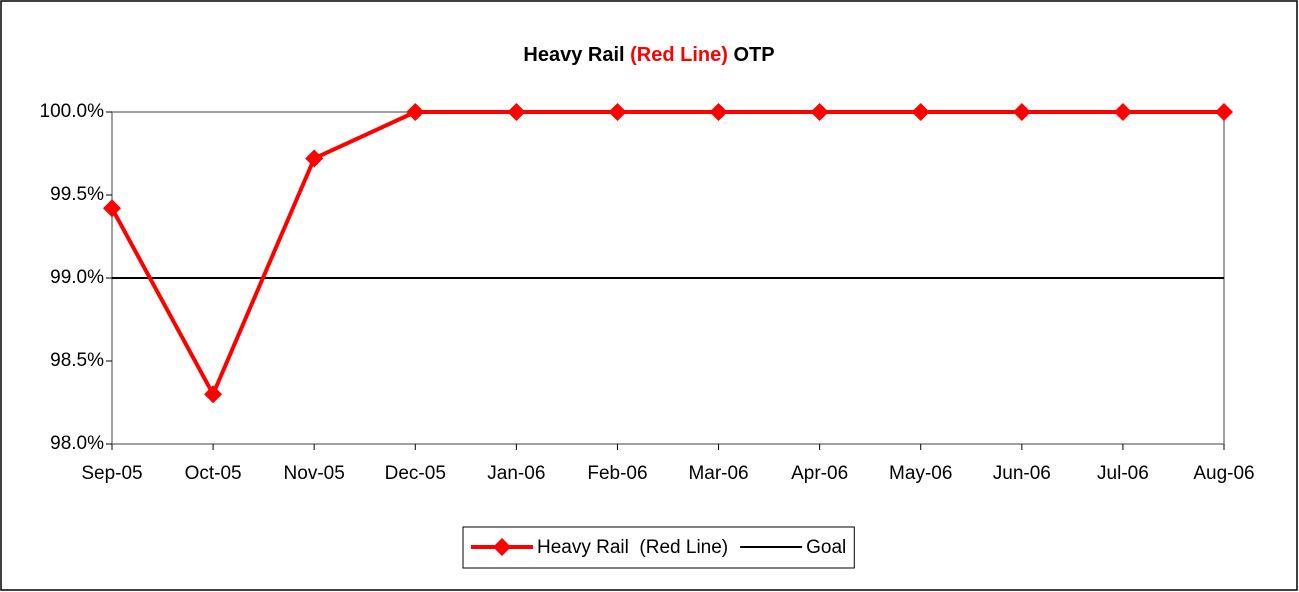 This screenshot has height=592, width=1299. Describe the element at coordinates (920, 473) in the screenshot. I see `x-tick-label: May-06` at that location.